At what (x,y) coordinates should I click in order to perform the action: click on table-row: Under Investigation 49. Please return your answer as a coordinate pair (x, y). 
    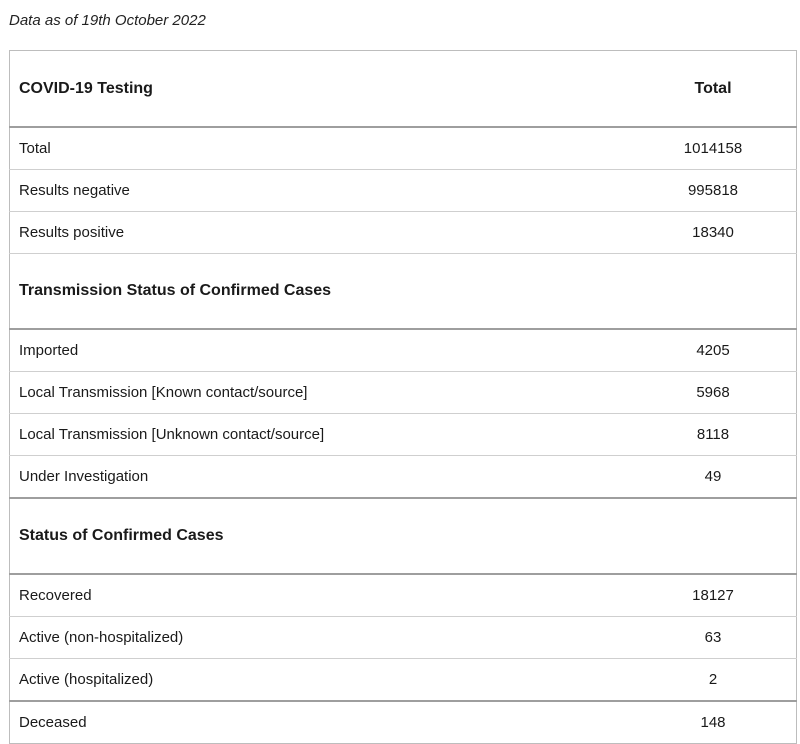
    Looking at the image, I should click on (403, 476).